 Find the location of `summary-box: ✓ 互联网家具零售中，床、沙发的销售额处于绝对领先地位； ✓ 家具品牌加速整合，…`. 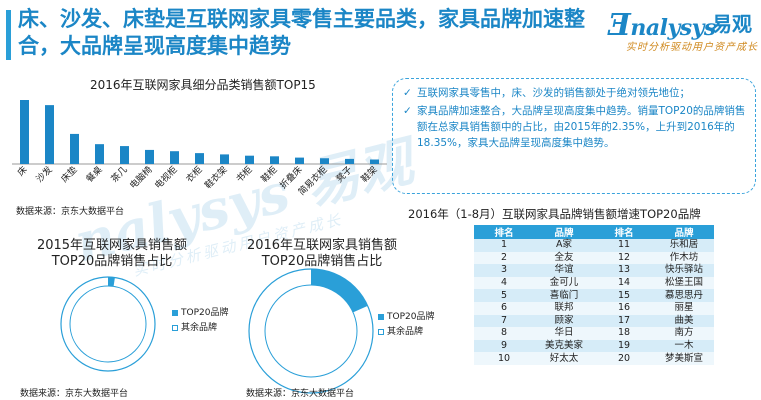

summary-box: ✓ 互联网家具零售中，床、沙发的销售额处于绝对领先地位； ✓ 家具品牌加速整合，… is located at coordinates (574, 136).